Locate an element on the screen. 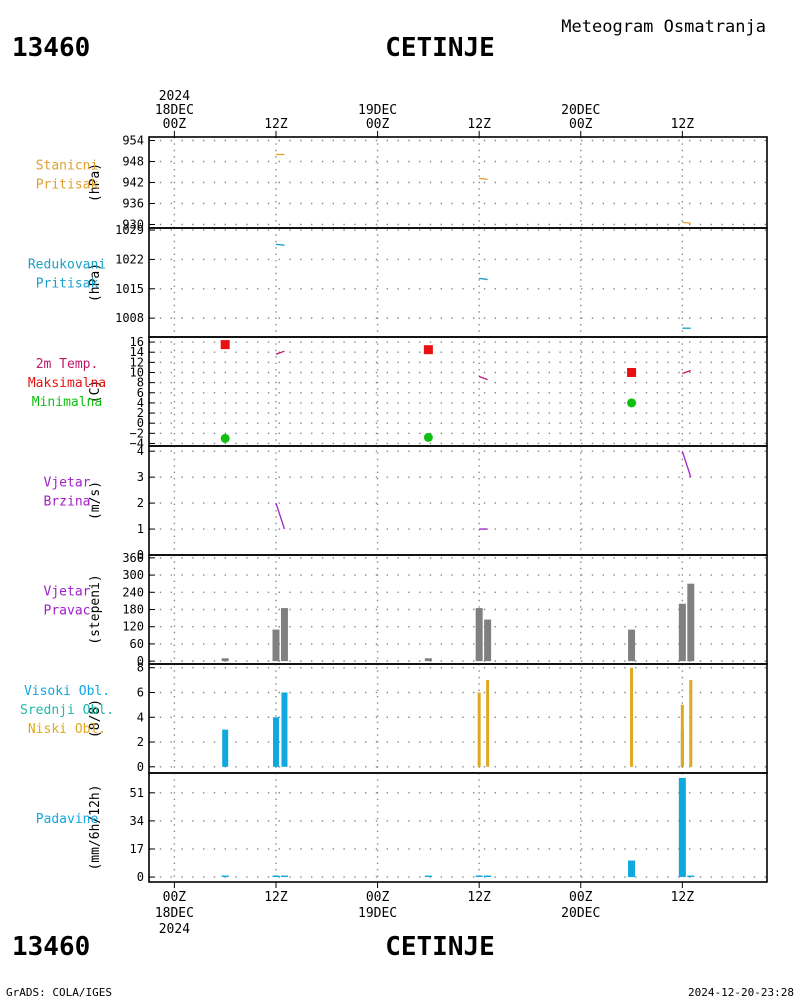 The width and height of the screenshot is (800, 1000). panel-label: Visoki Obl. is located at coordinates (67, 691).